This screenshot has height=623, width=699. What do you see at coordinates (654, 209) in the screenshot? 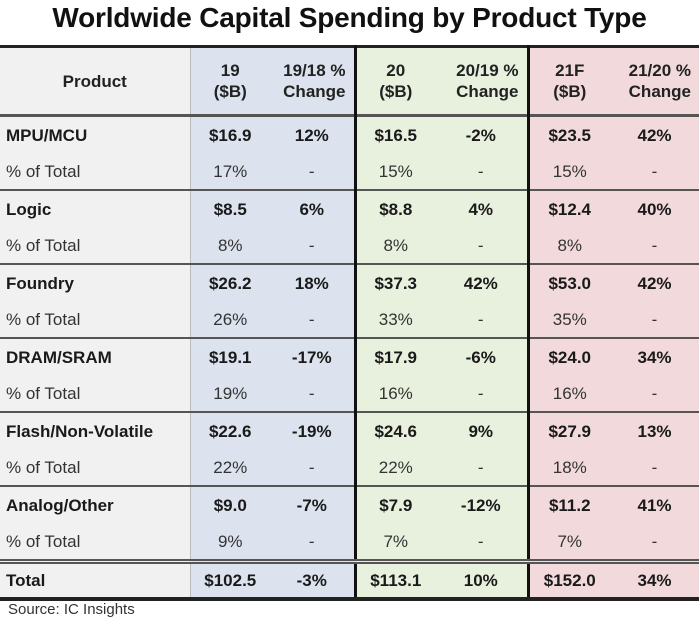
I see `change-21-20: 40%` at bounding box center [654, 209].